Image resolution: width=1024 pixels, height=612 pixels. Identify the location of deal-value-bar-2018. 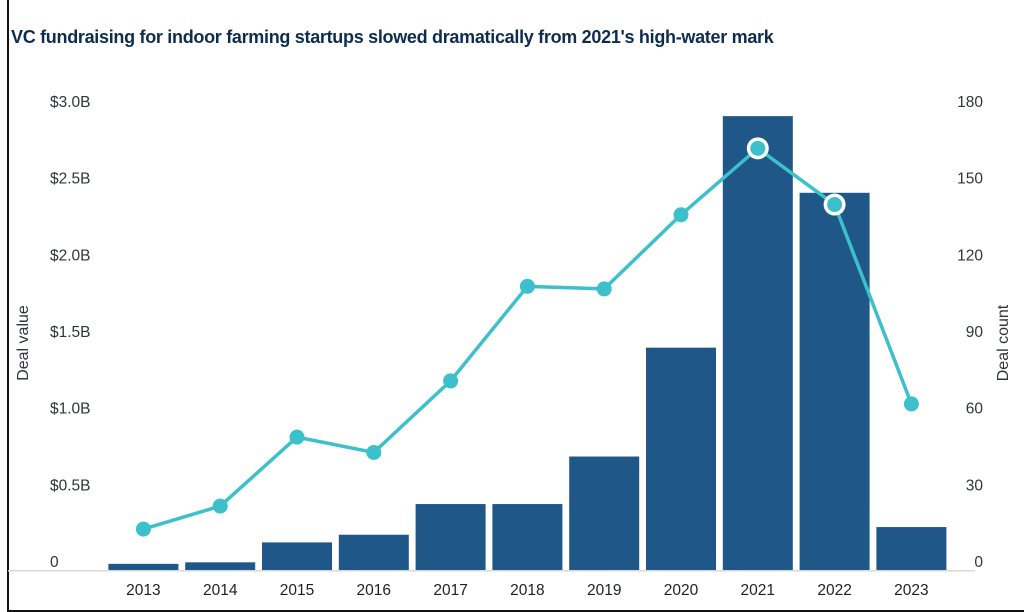
(527, 537).